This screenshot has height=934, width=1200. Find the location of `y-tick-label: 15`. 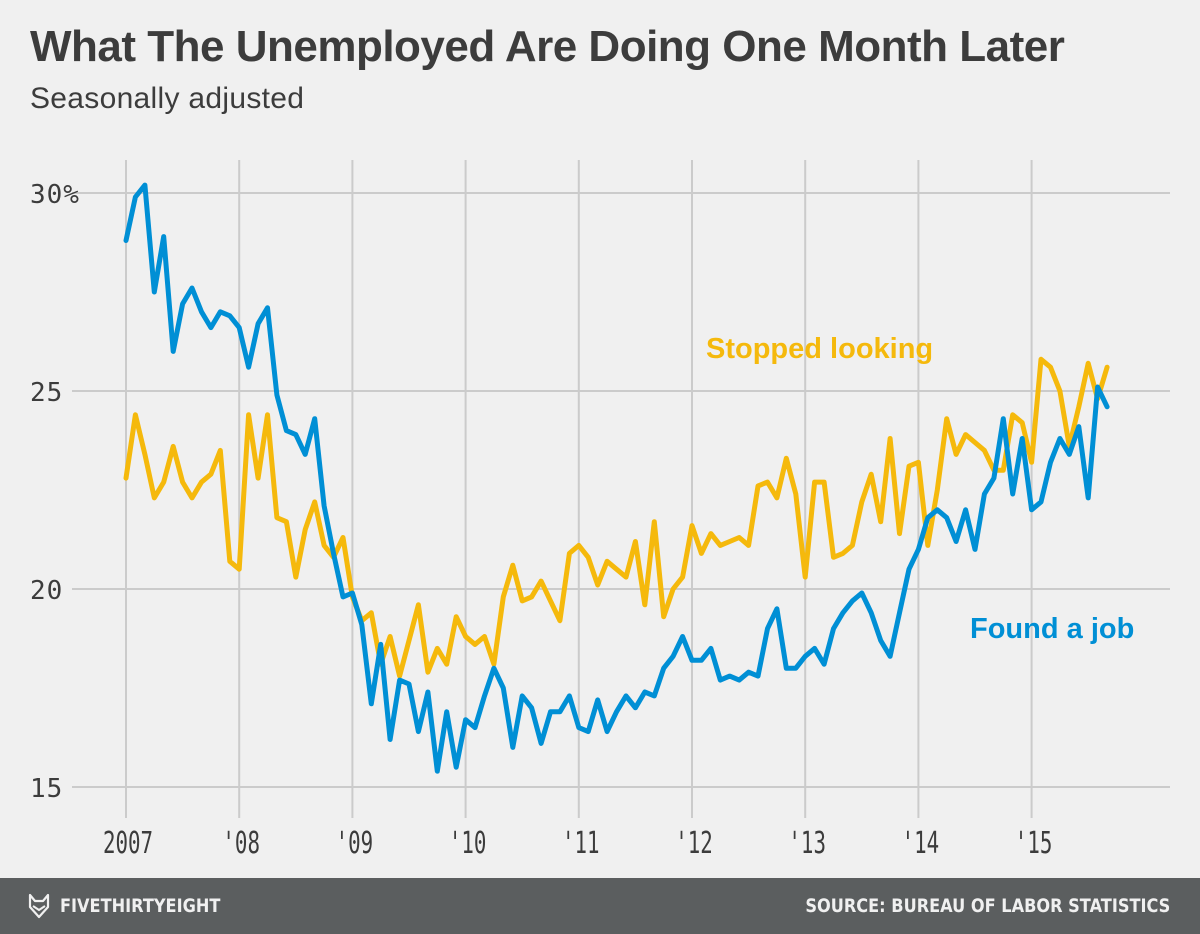

y-tick-label: 15 is located at coordinates (46, 789).